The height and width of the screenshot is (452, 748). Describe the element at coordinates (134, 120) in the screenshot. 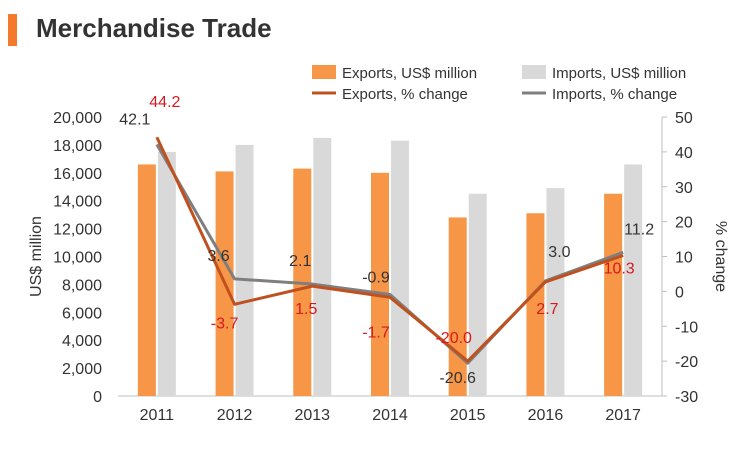

I see `imports-change-label: 42.1` at that location.